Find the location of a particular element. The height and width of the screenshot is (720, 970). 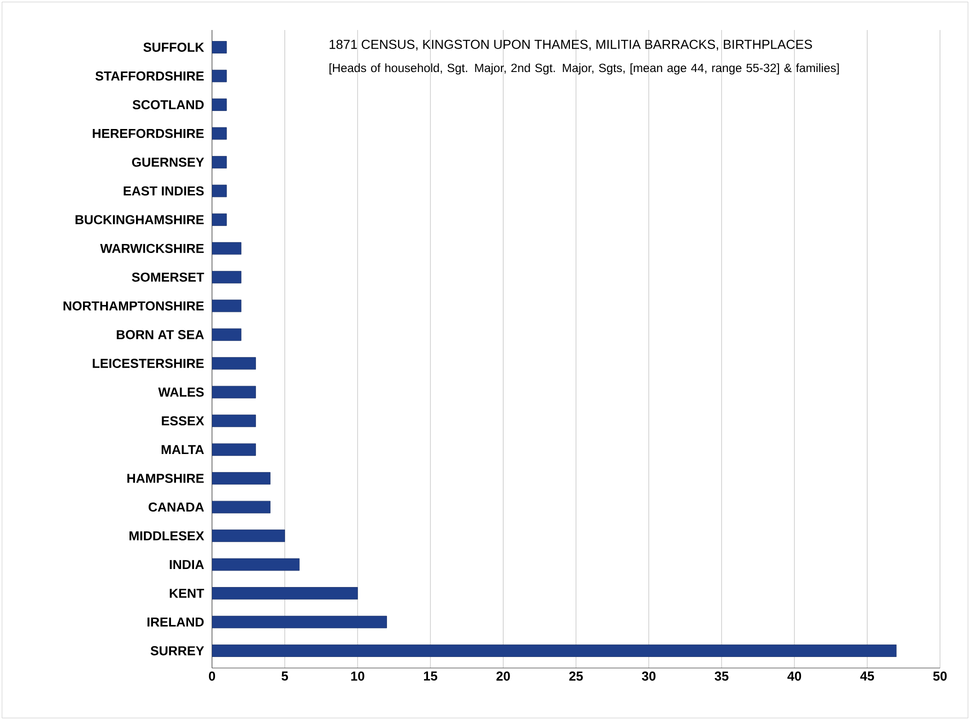

y-tick-label: SURREY is located at coordinates (177, 651).